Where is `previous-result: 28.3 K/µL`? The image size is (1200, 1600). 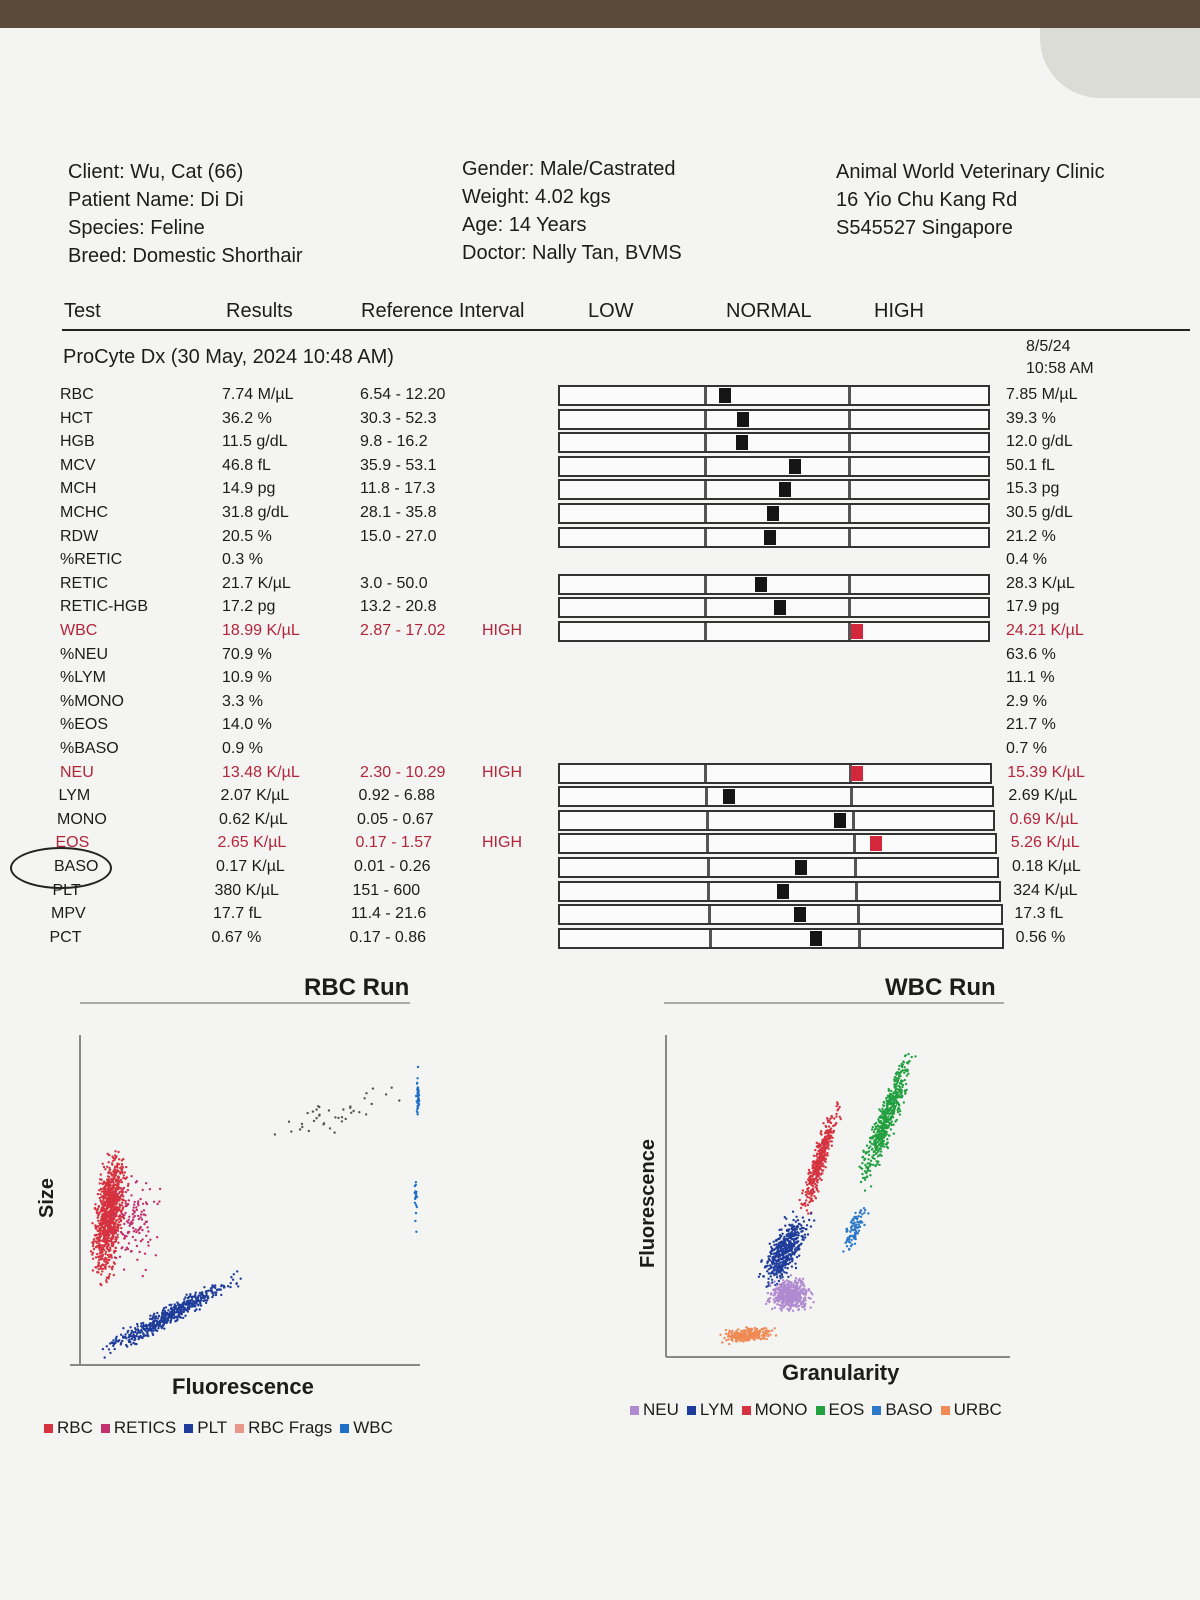 previous-result: 28.3 K/µL is located at coordinates (1040, 583).